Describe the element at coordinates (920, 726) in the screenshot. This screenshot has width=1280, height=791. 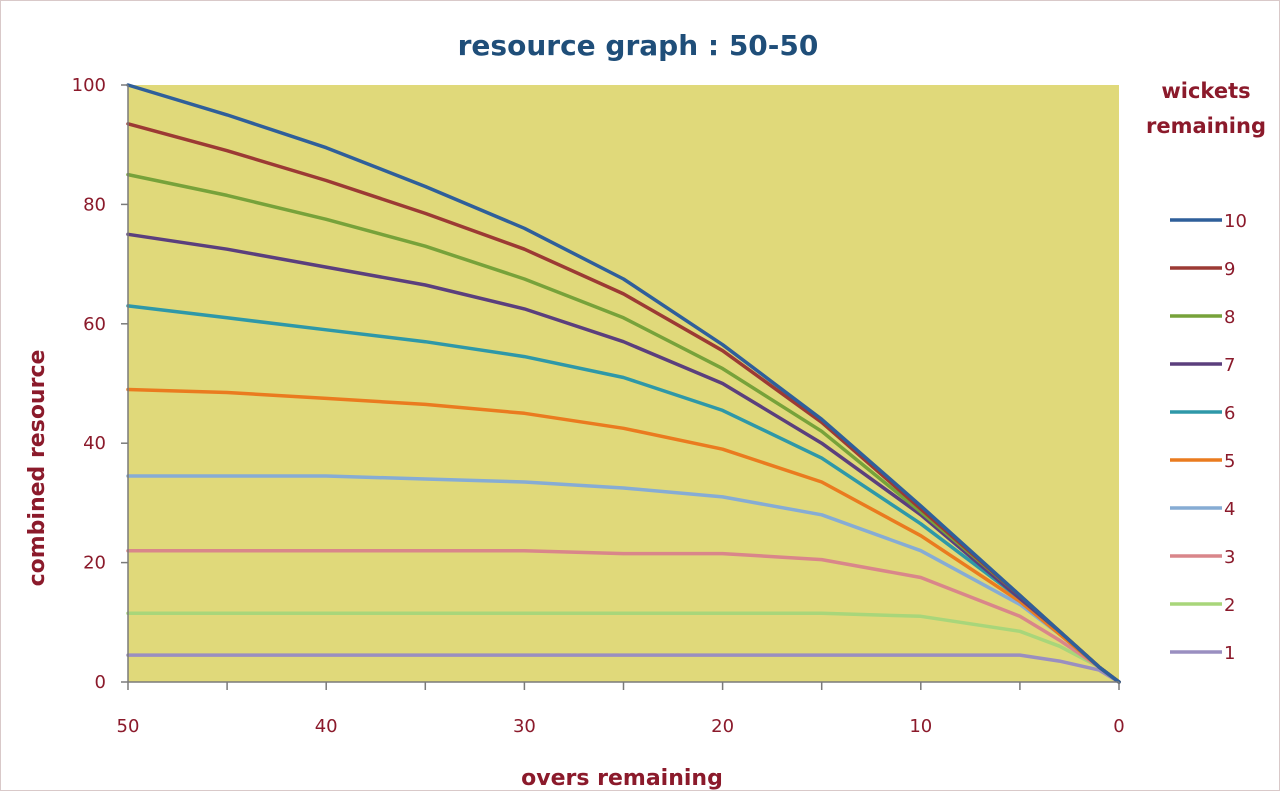
I see `x-tick-label-10: 10` at that location.